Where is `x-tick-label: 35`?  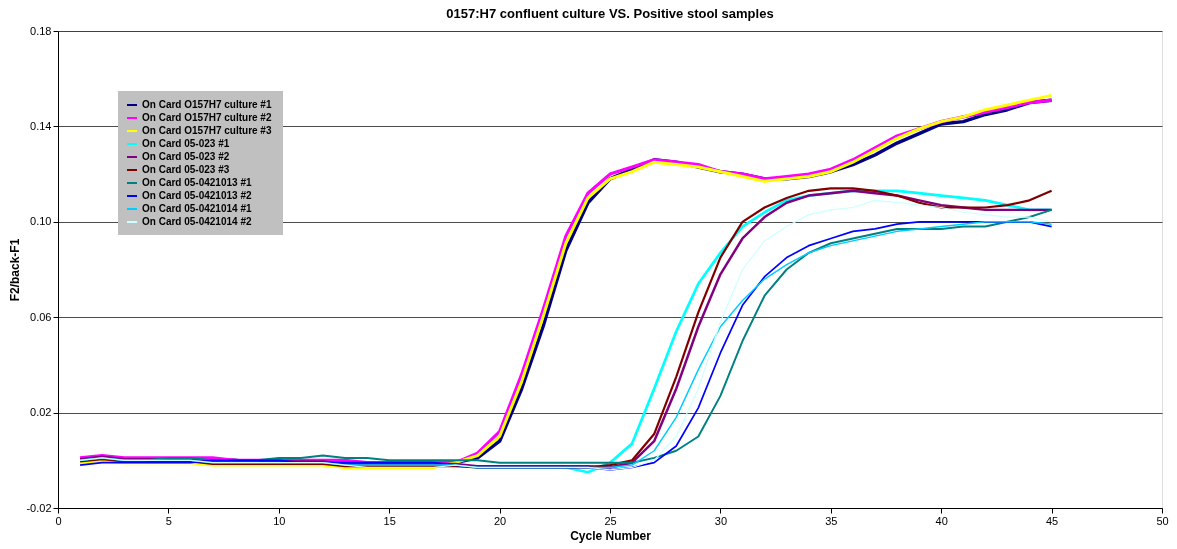
x-tick-label: 35 is located at coordinates (831, 520).